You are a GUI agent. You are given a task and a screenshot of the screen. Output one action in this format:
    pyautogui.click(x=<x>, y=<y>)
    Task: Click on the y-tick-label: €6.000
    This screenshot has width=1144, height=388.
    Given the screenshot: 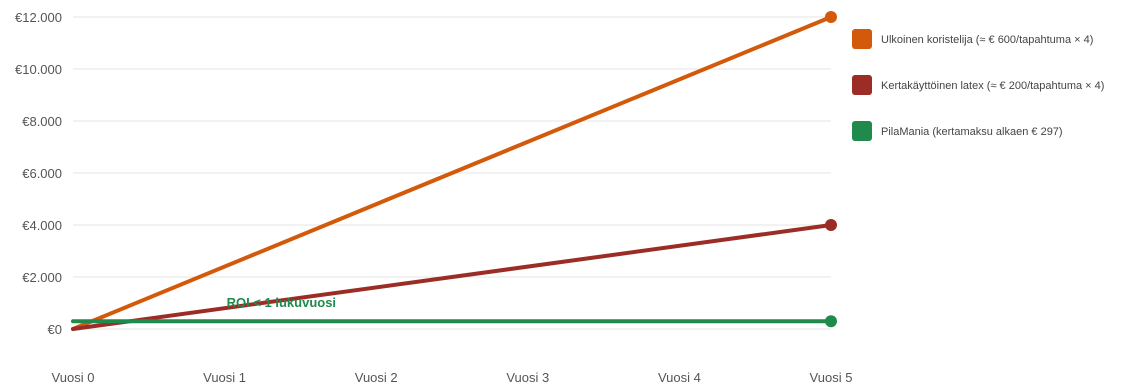 What is the action you would take?
    pyautogui.click(x=42, y=173)
    